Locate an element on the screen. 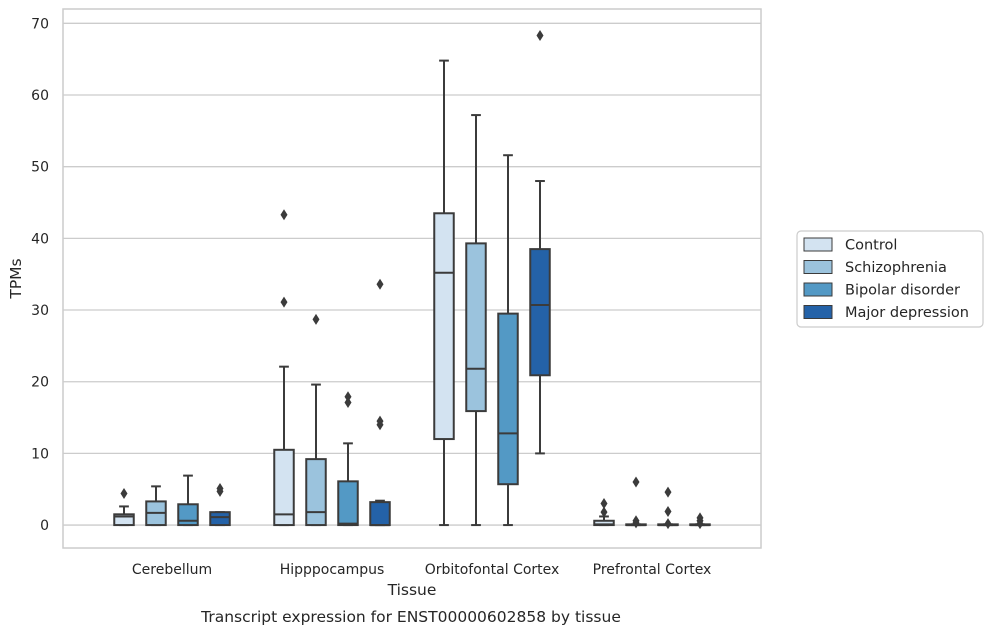 This screenshot has width=993, height=634. x-tick-label: Prefrontal Cortex is located at coordinates (652, 570).